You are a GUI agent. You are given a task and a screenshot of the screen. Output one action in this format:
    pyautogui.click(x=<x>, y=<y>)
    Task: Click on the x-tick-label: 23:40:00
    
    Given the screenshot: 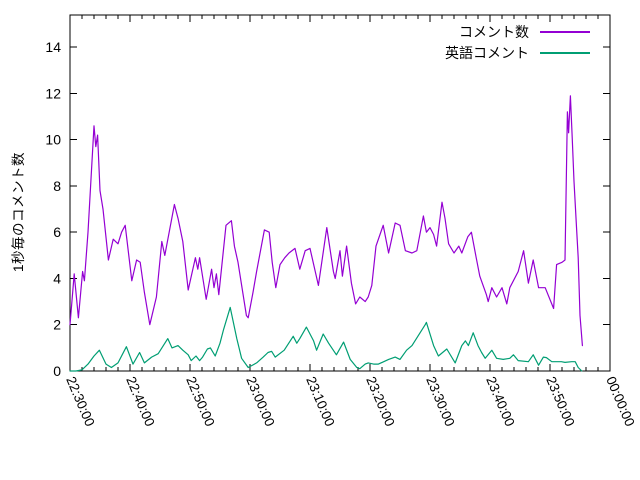 What is the action you would take?
    pyautogui.click(x=500, y=401)
    